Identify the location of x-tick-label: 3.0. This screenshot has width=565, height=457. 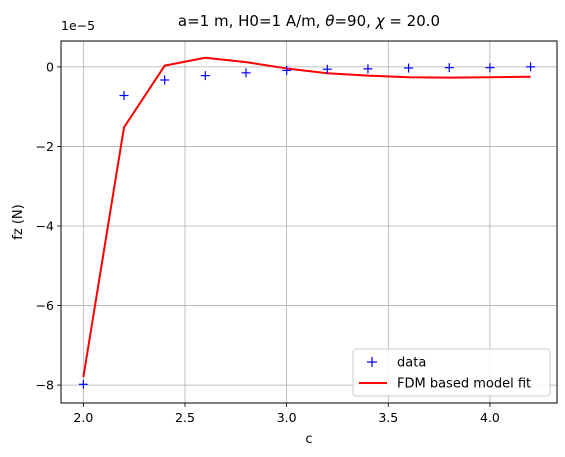
(287, 417).